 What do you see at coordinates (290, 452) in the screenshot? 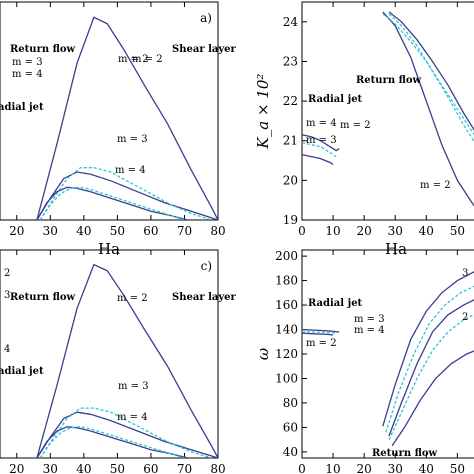
I see `y-tick-label: 40` at bounding box center [290, 452].